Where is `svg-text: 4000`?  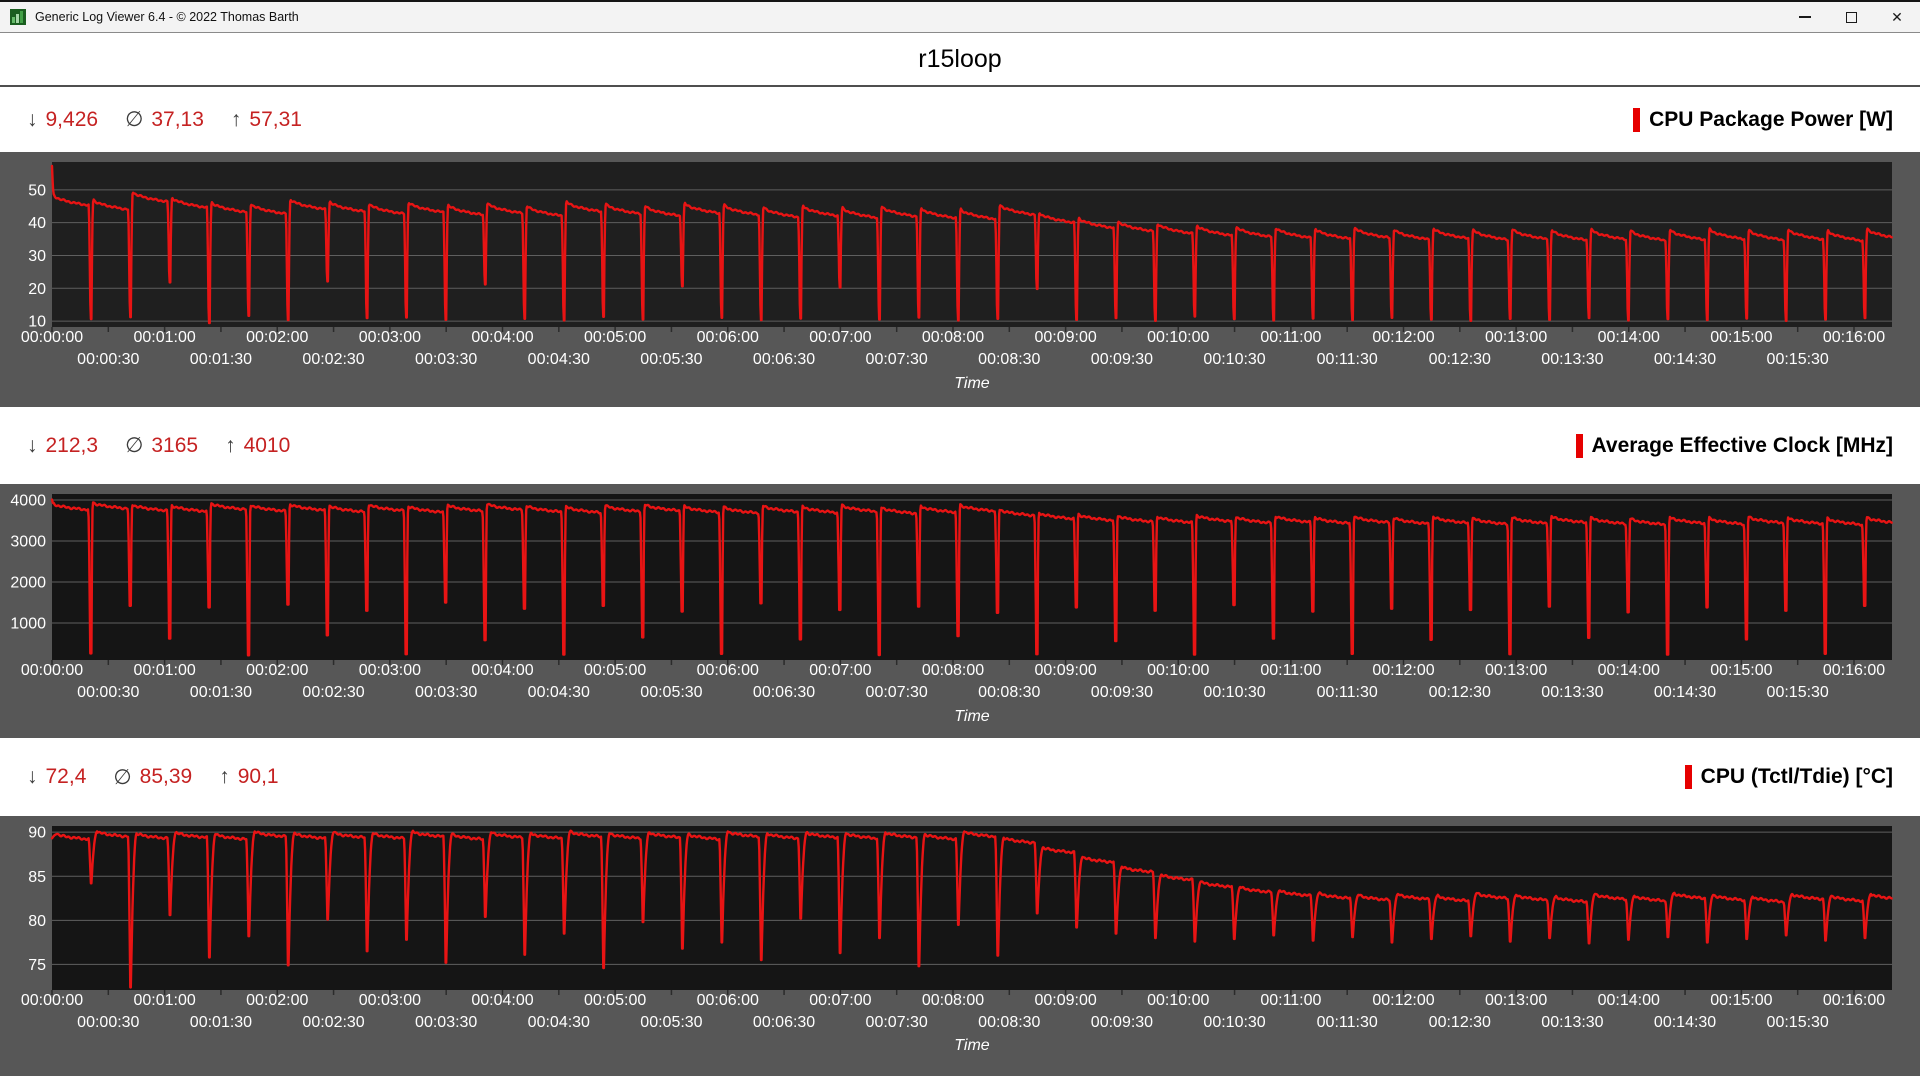 svg-text: 4000 is located at coordinates (28, 500).